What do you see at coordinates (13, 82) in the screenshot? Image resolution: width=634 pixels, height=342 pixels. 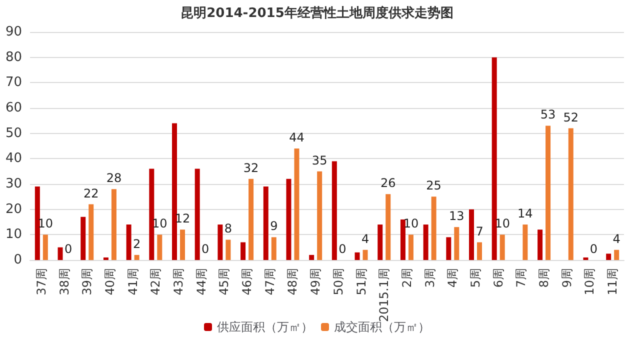 I see `y-tick-label: 70` at bounding box center [13, 82].